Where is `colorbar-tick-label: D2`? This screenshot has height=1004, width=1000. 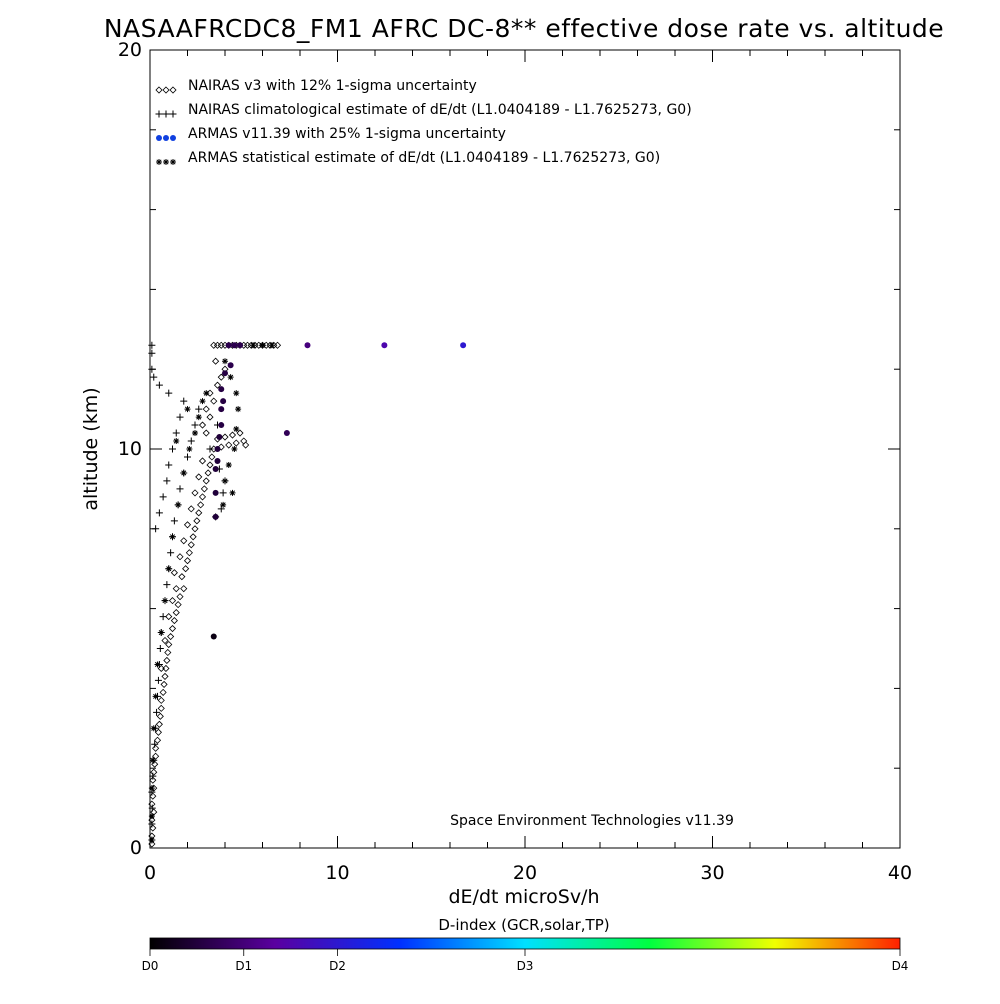 colorbar-tick-label: D2 is located at coordinates (337, 966).